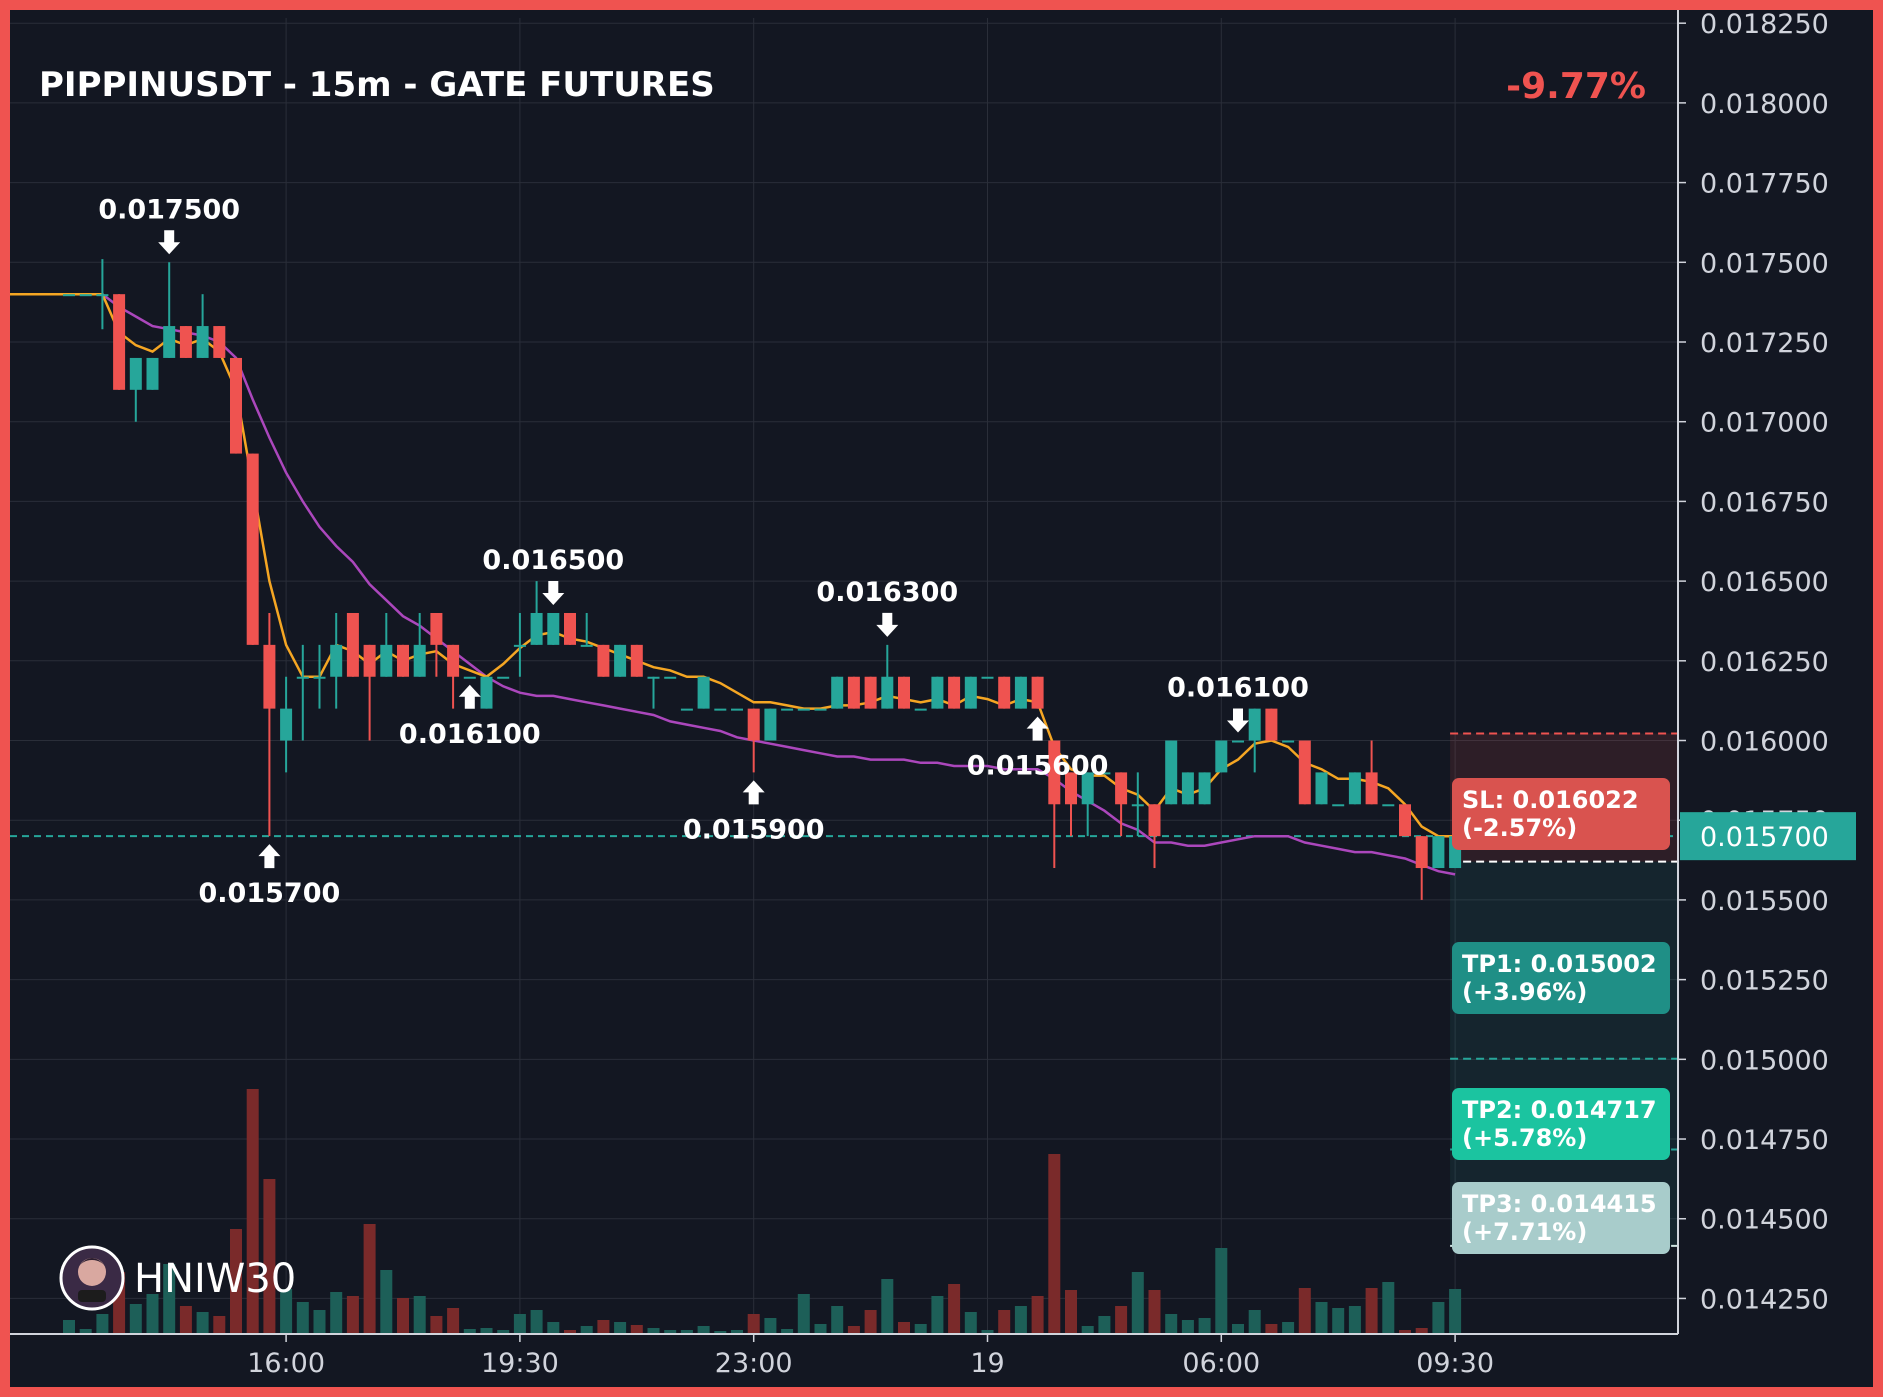 The width and height of the screenshot is (1883, 1397). I want to click on y-tick-label: 0.015250, so click(1764, 981).